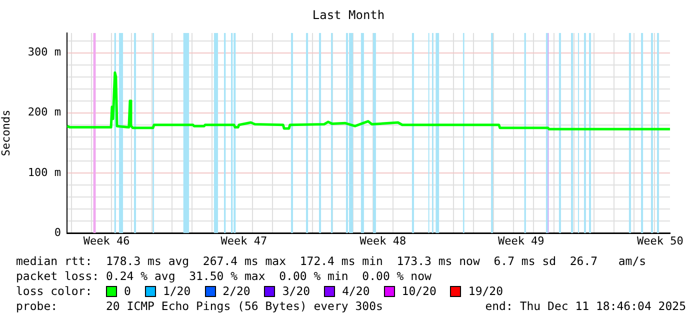  I want to click on legend-title: loss color:, so click(55, 291).